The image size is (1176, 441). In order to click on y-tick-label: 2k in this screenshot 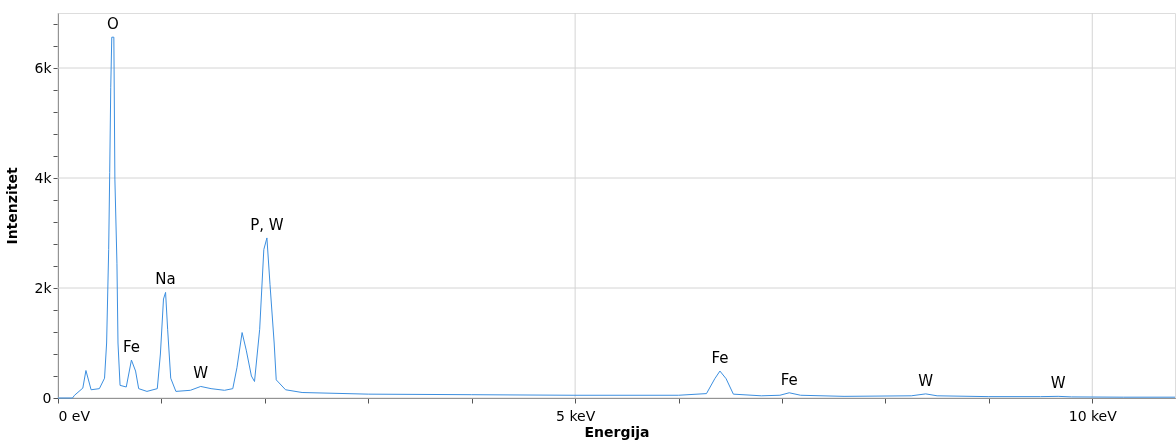, I will do `click(43, 287)`.